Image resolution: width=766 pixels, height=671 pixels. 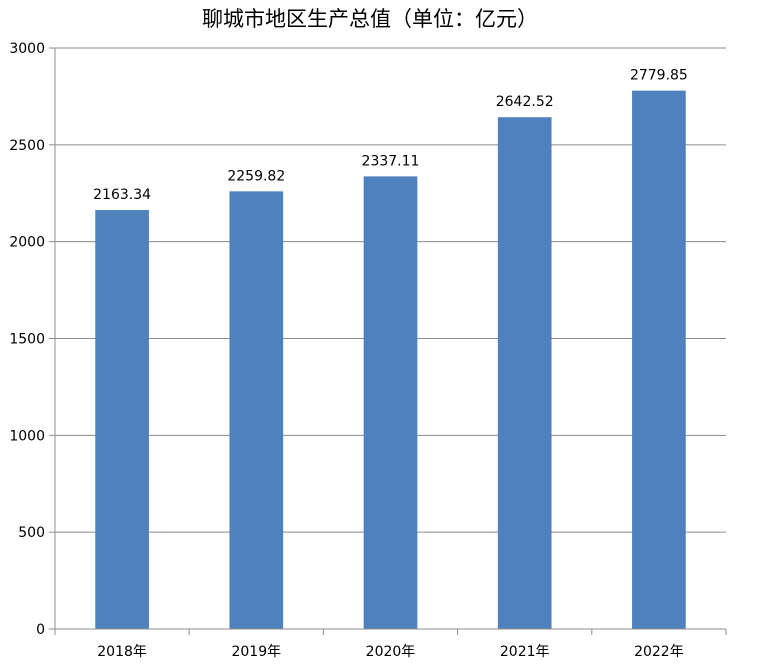 I want to click on x-tick-label: 2022年, so click(x=659, y=652).